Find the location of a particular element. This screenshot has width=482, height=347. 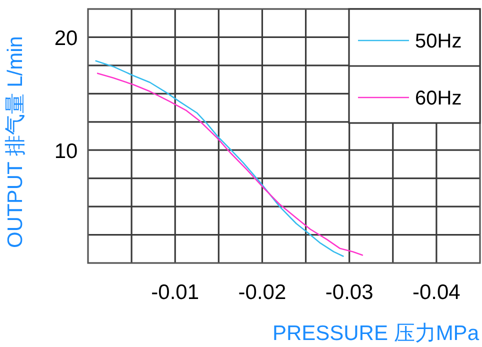

y-tick-label: 20 is located at coordinates (66, 38).